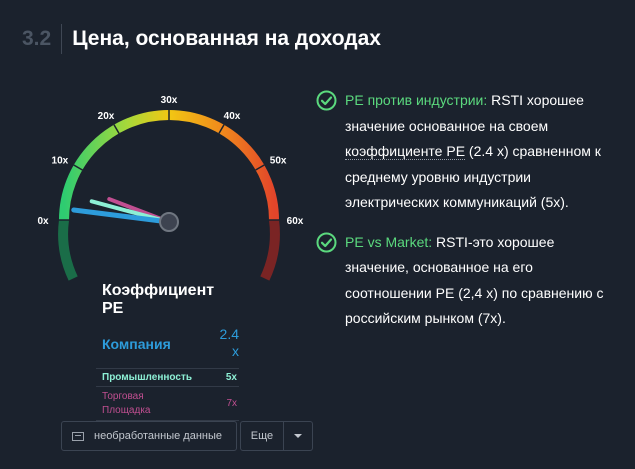 The image size is (635, 469). I want to click on button-group: необработанные данные Еще, so click(187, 436).